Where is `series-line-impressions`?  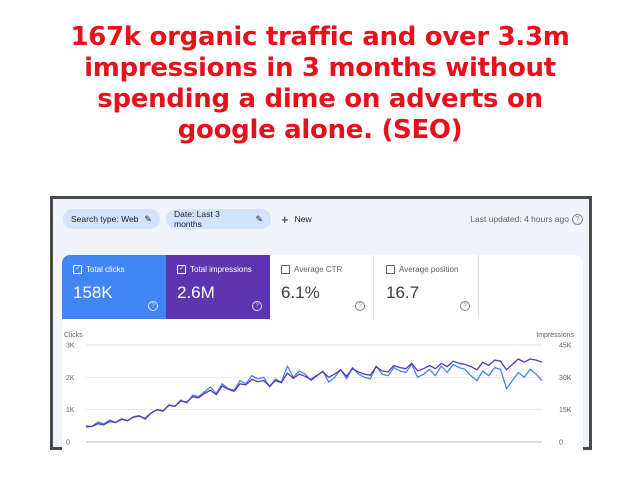
series-line-impressions is located at coordinates (314, 393).